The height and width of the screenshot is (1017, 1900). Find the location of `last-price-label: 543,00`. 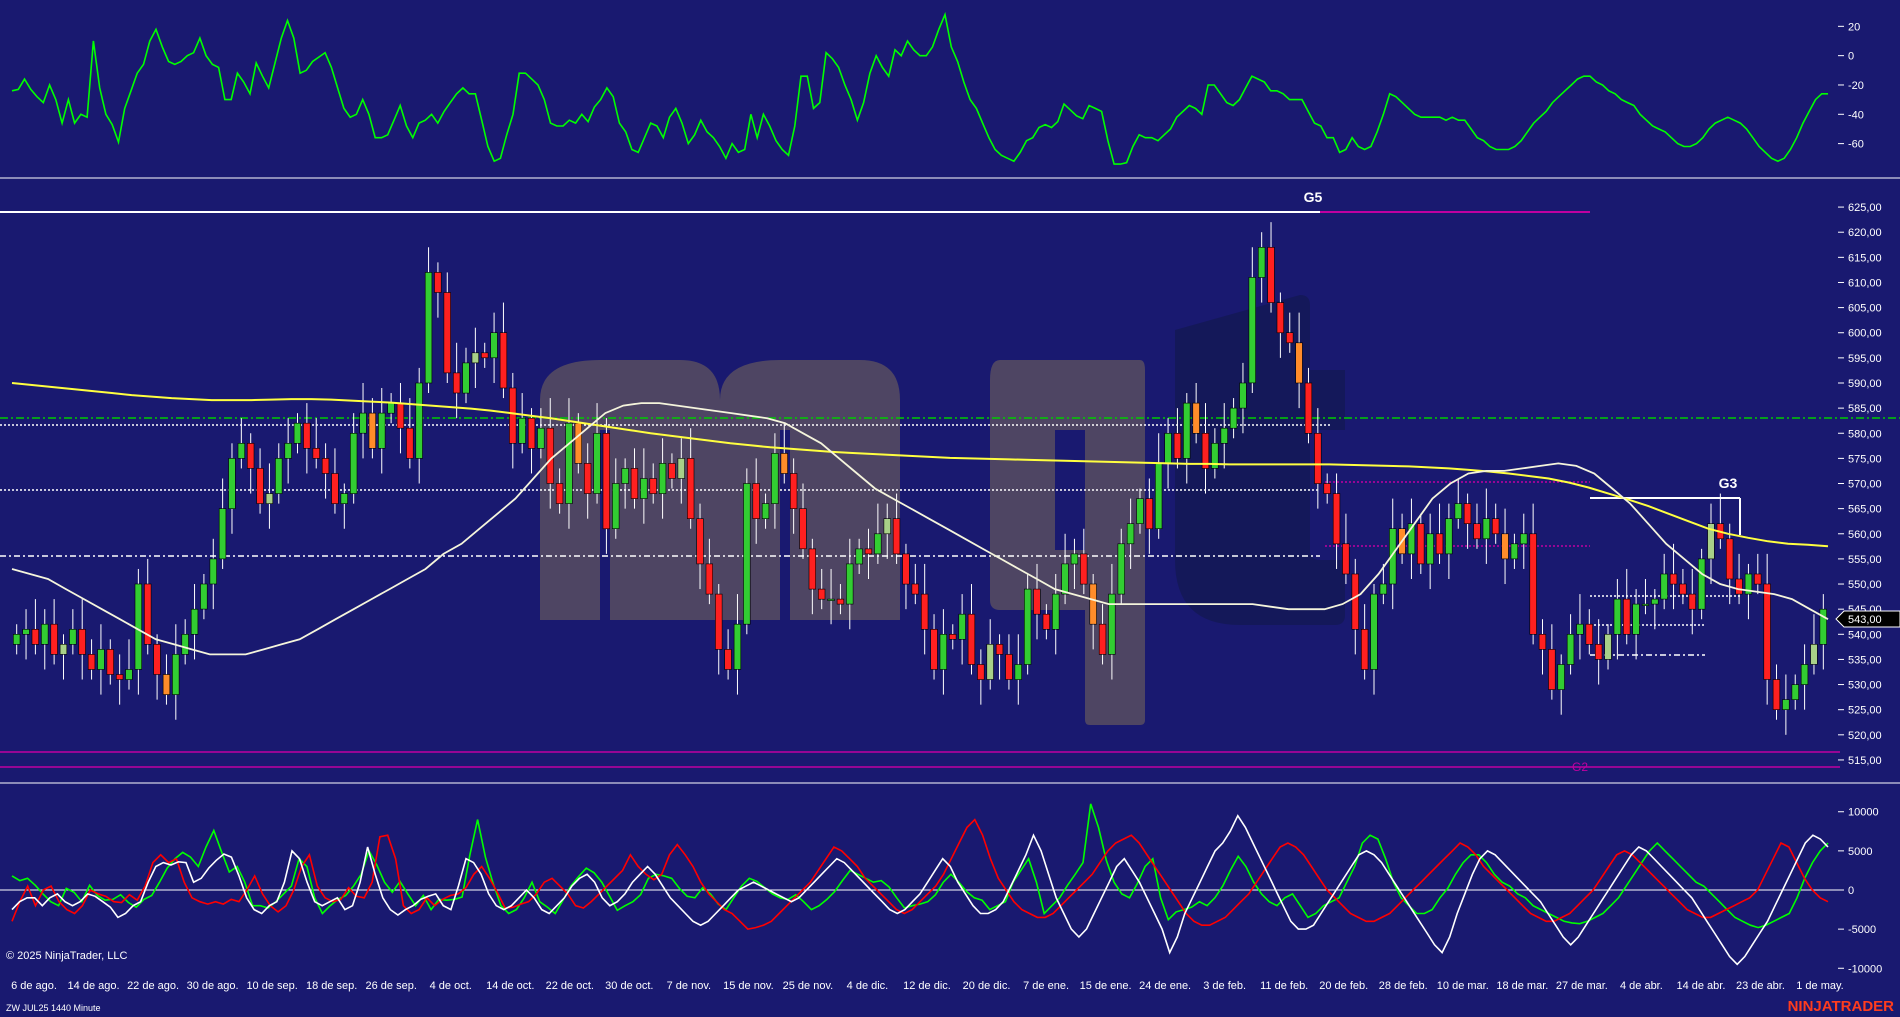

last-price-label: 543,00 is located at coordinates (1865, 620).